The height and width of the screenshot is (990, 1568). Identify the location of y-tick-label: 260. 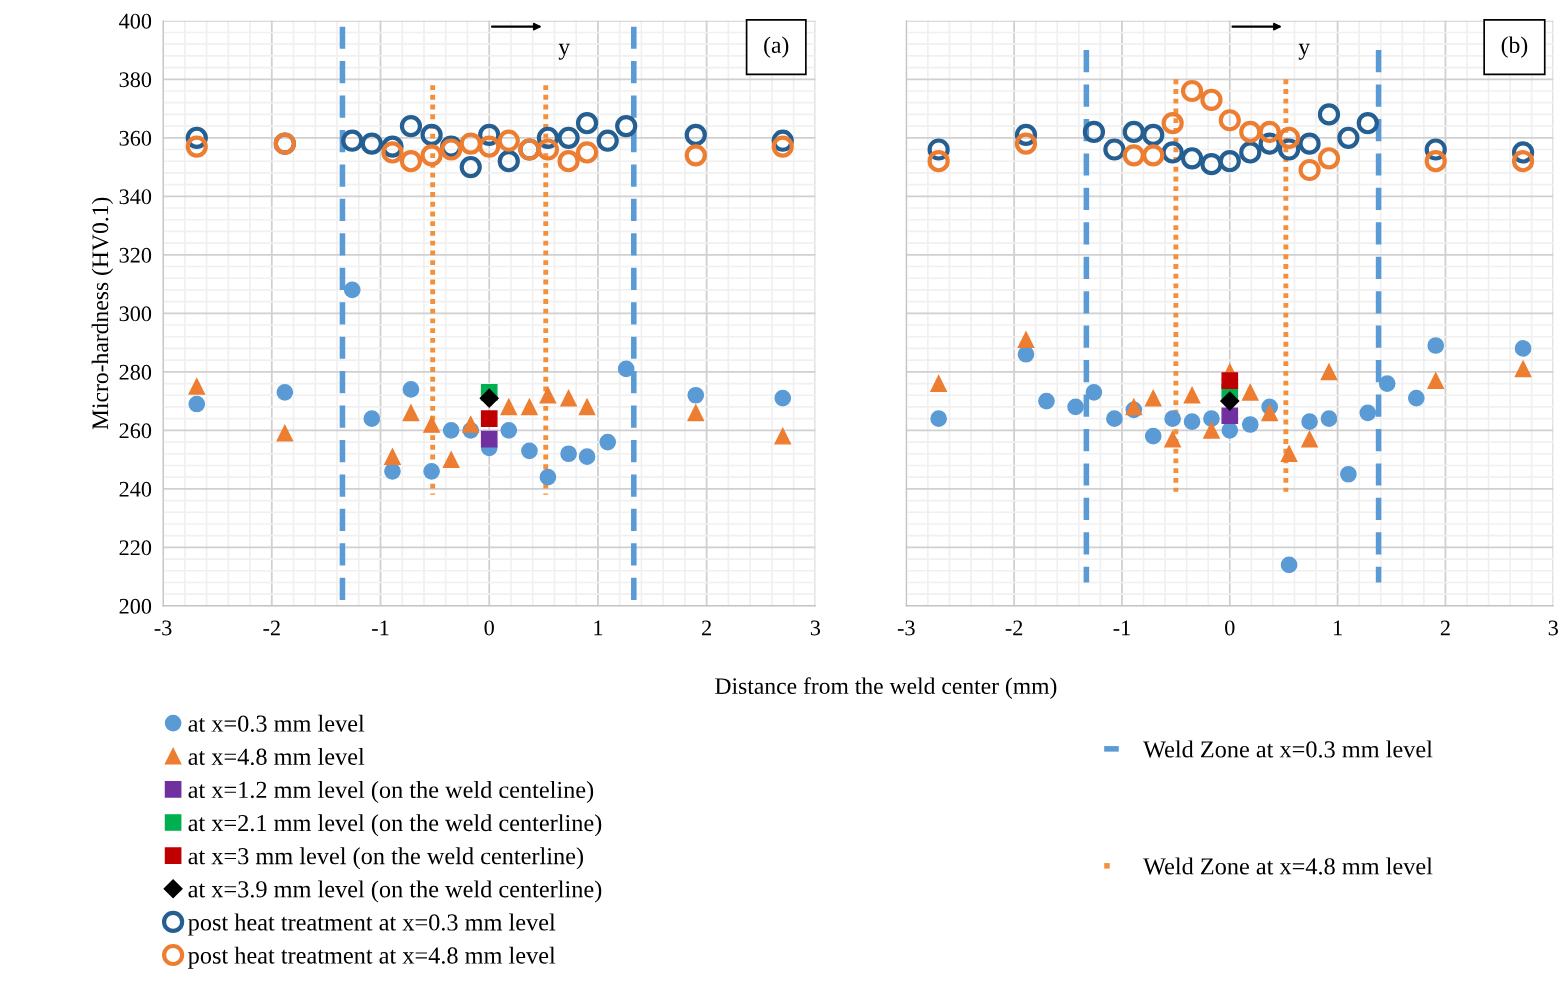
(135, 431).